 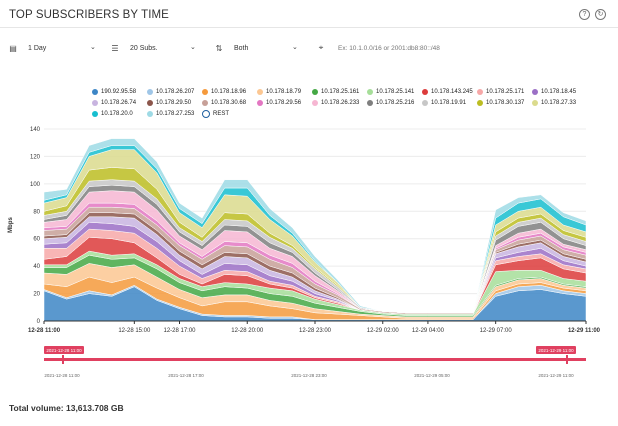 I want to click on y-axis-label: Mbps, so click(x=11, y=225).